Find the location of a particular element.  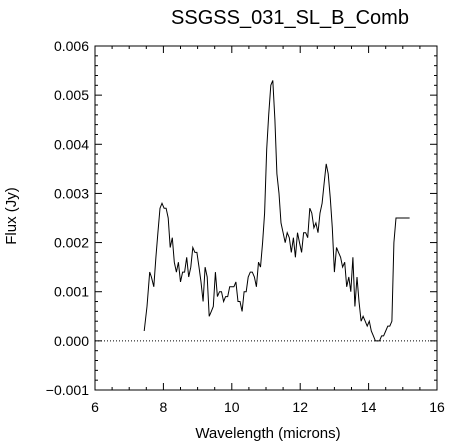

y-tick-label: 0.003 is located at coordinates (71, 193).